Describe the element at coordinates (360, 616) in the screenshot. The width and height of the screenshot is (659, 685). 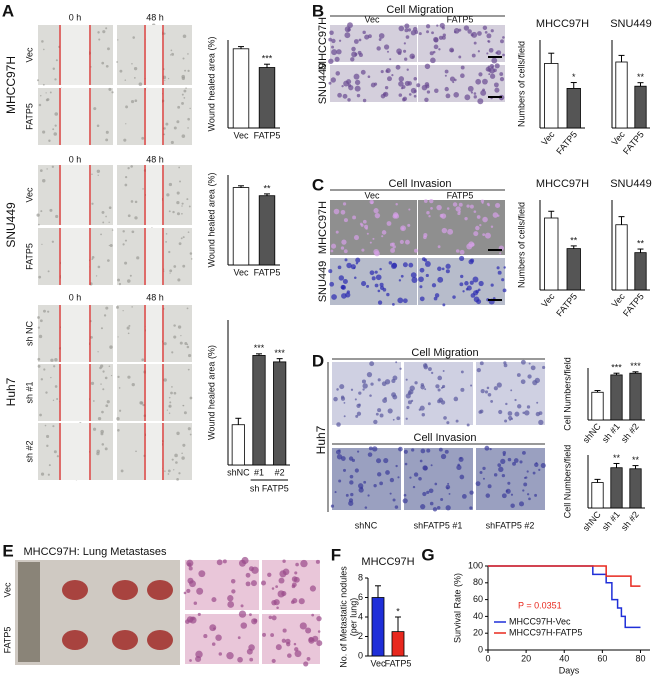
I see `y-tick-label: 4` at that location.